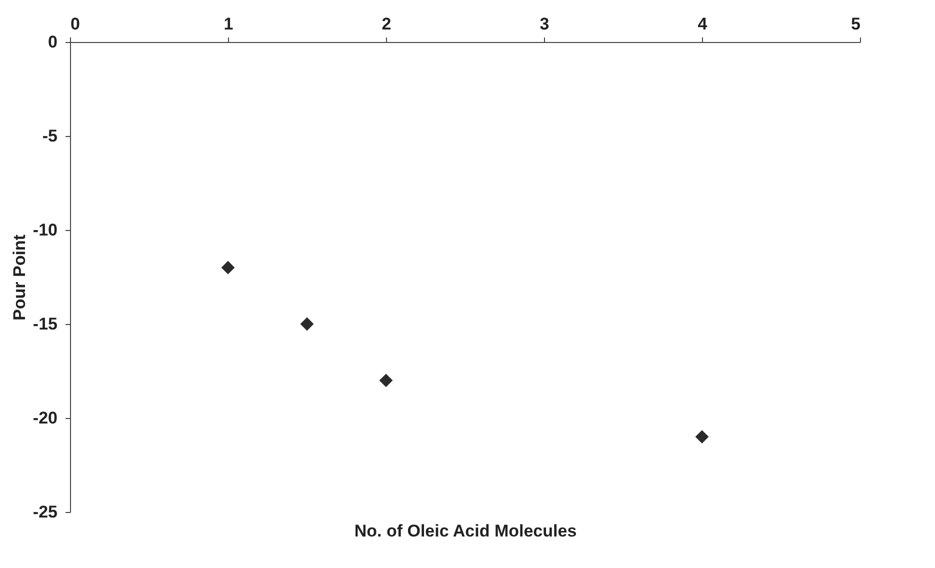 This screenshot has width=935, height=568. I want to click on y-tick-label: 0, so click(53, 42).